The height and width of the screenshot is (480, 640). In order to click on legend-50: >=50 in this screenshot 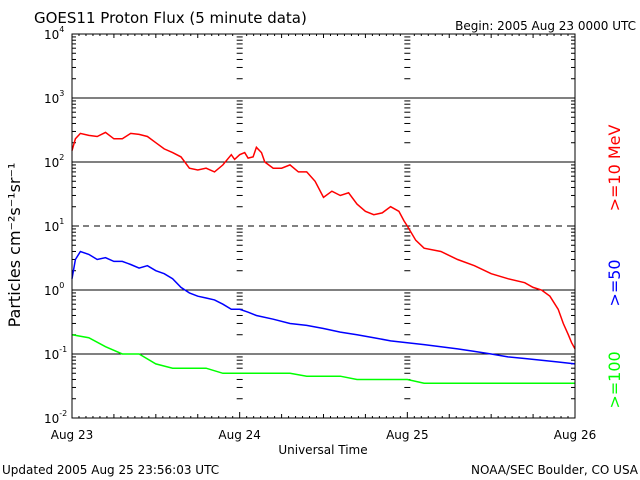, I will do `click(614, 282)`.